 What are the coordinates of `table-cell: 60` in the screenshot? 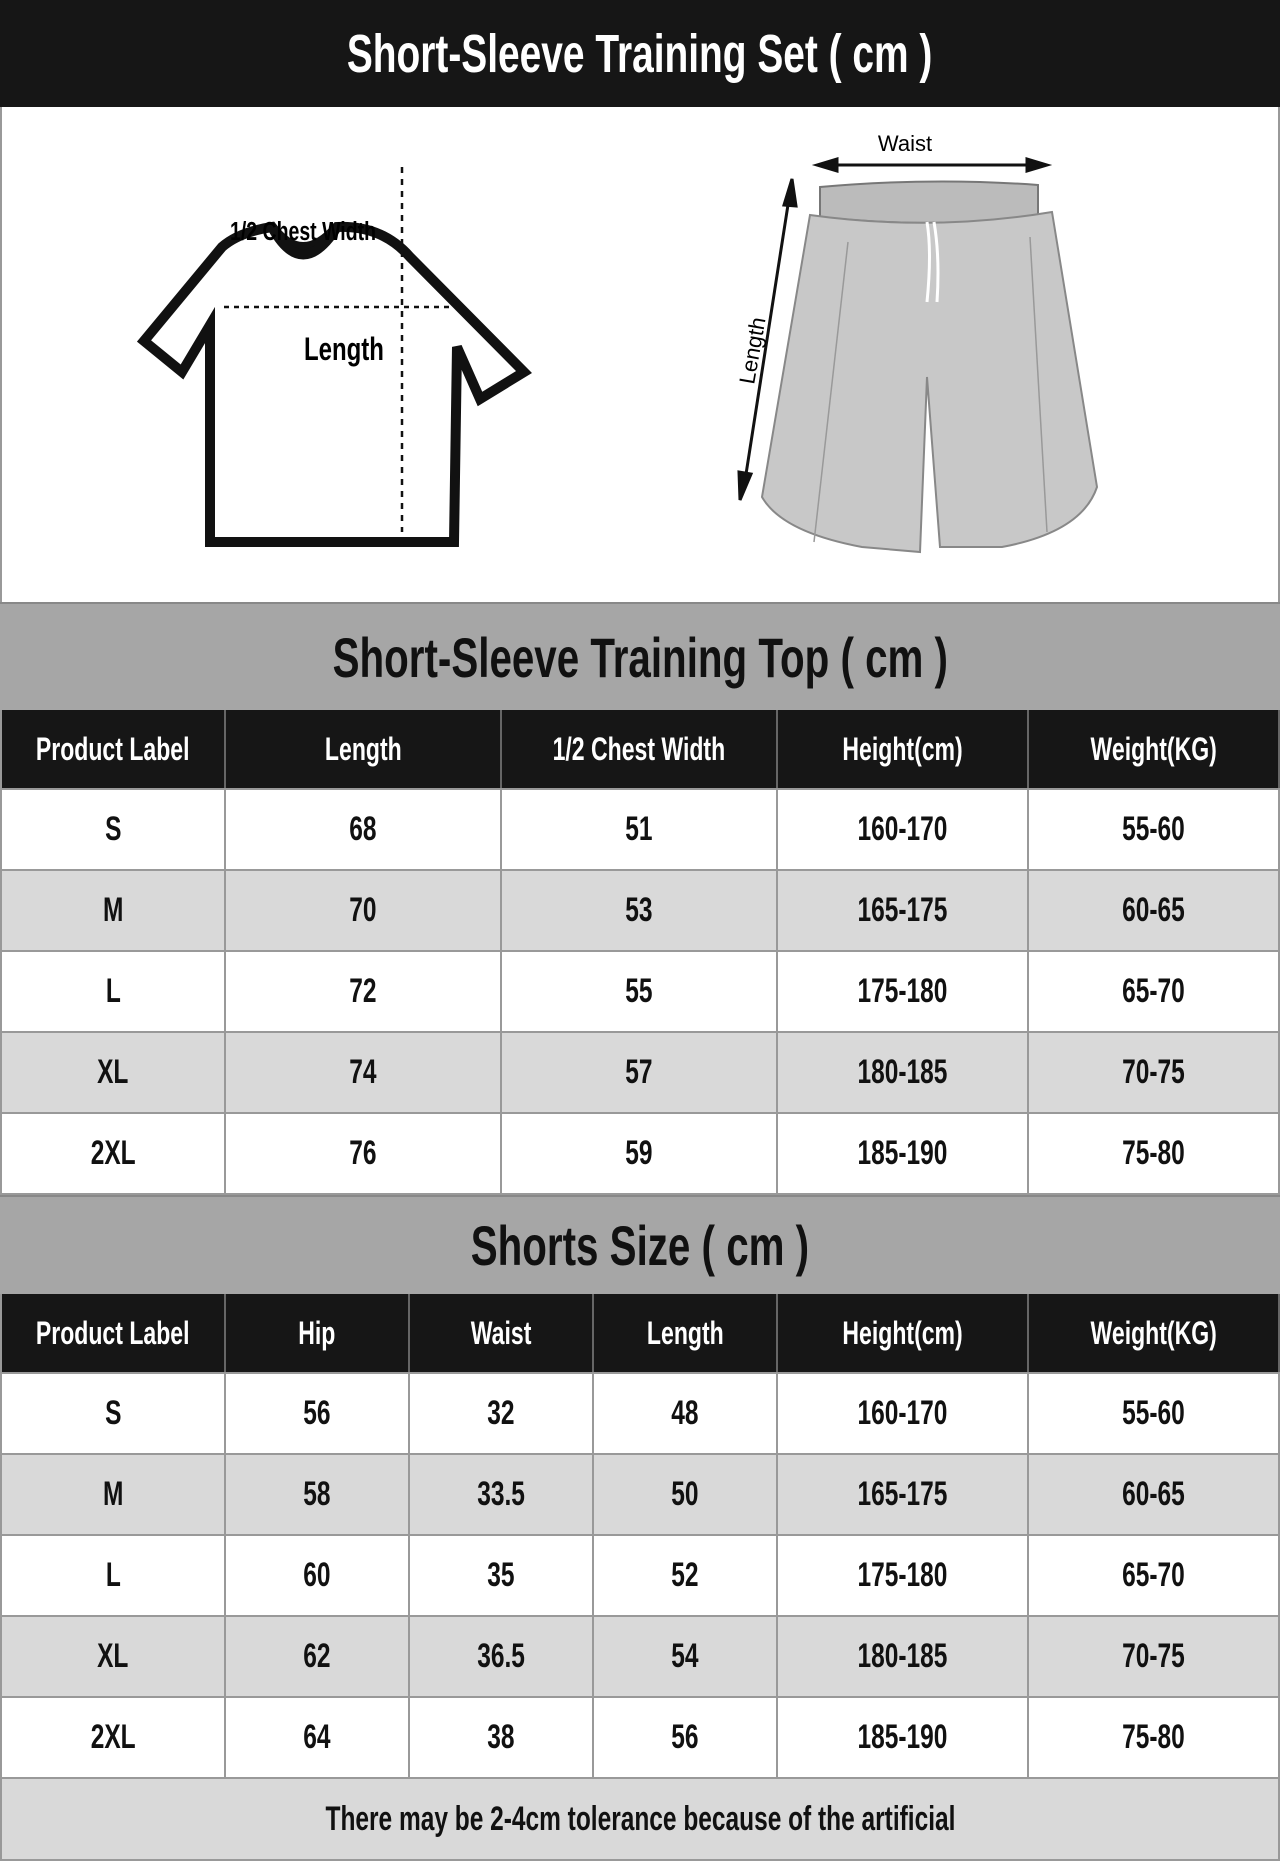 It's located at (318, 1575).